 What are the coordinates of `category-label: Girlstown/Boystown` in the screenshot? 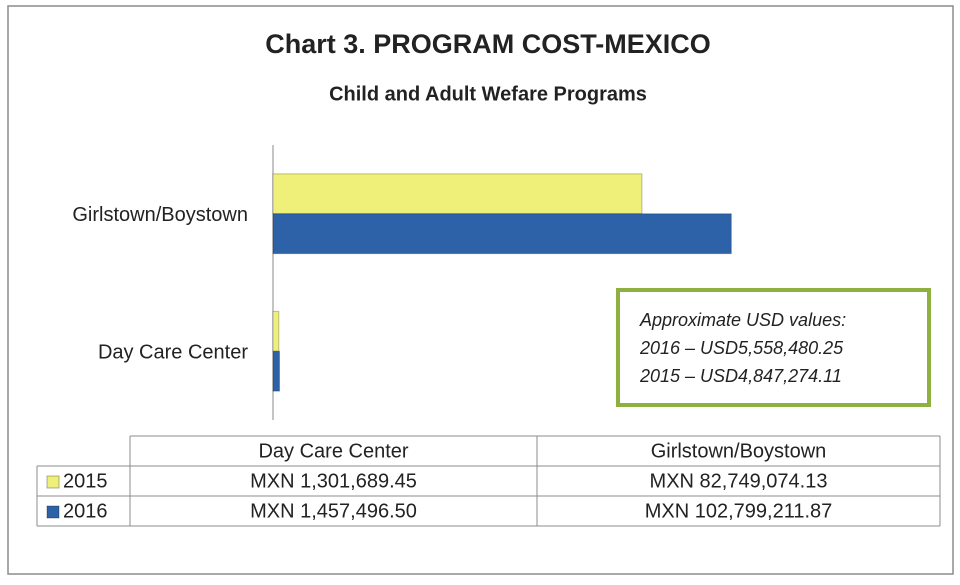 It's located at (160, 215).